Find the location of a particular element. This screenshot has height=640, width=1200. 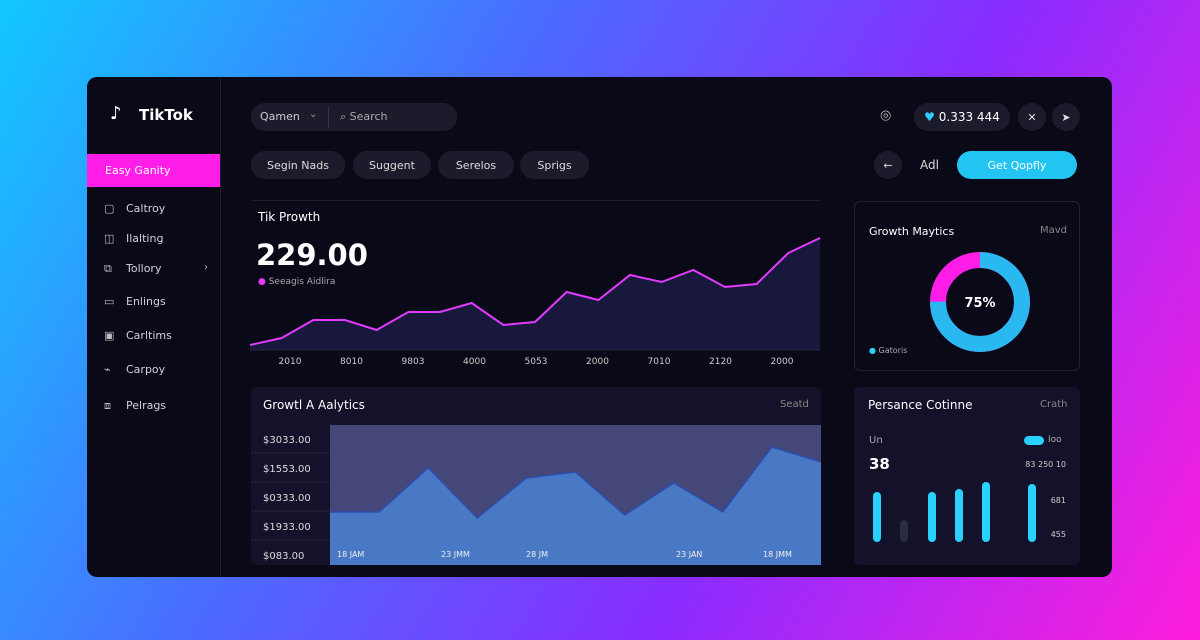

y-label: $0333.00 is located at coordinates (287, 498).